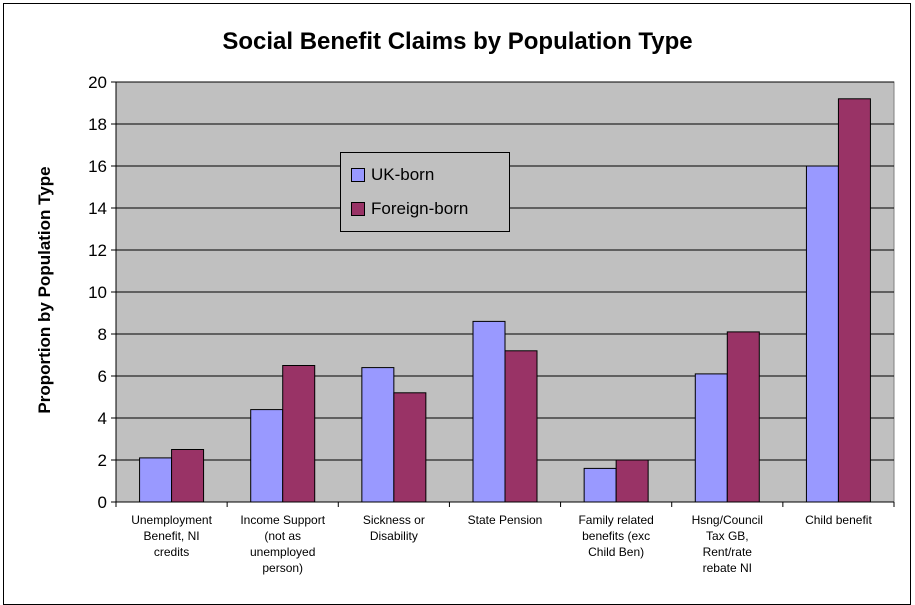 The image size is (915, 605). I want to click on legend-item-uk-born: UK-born, so click(392, 175).